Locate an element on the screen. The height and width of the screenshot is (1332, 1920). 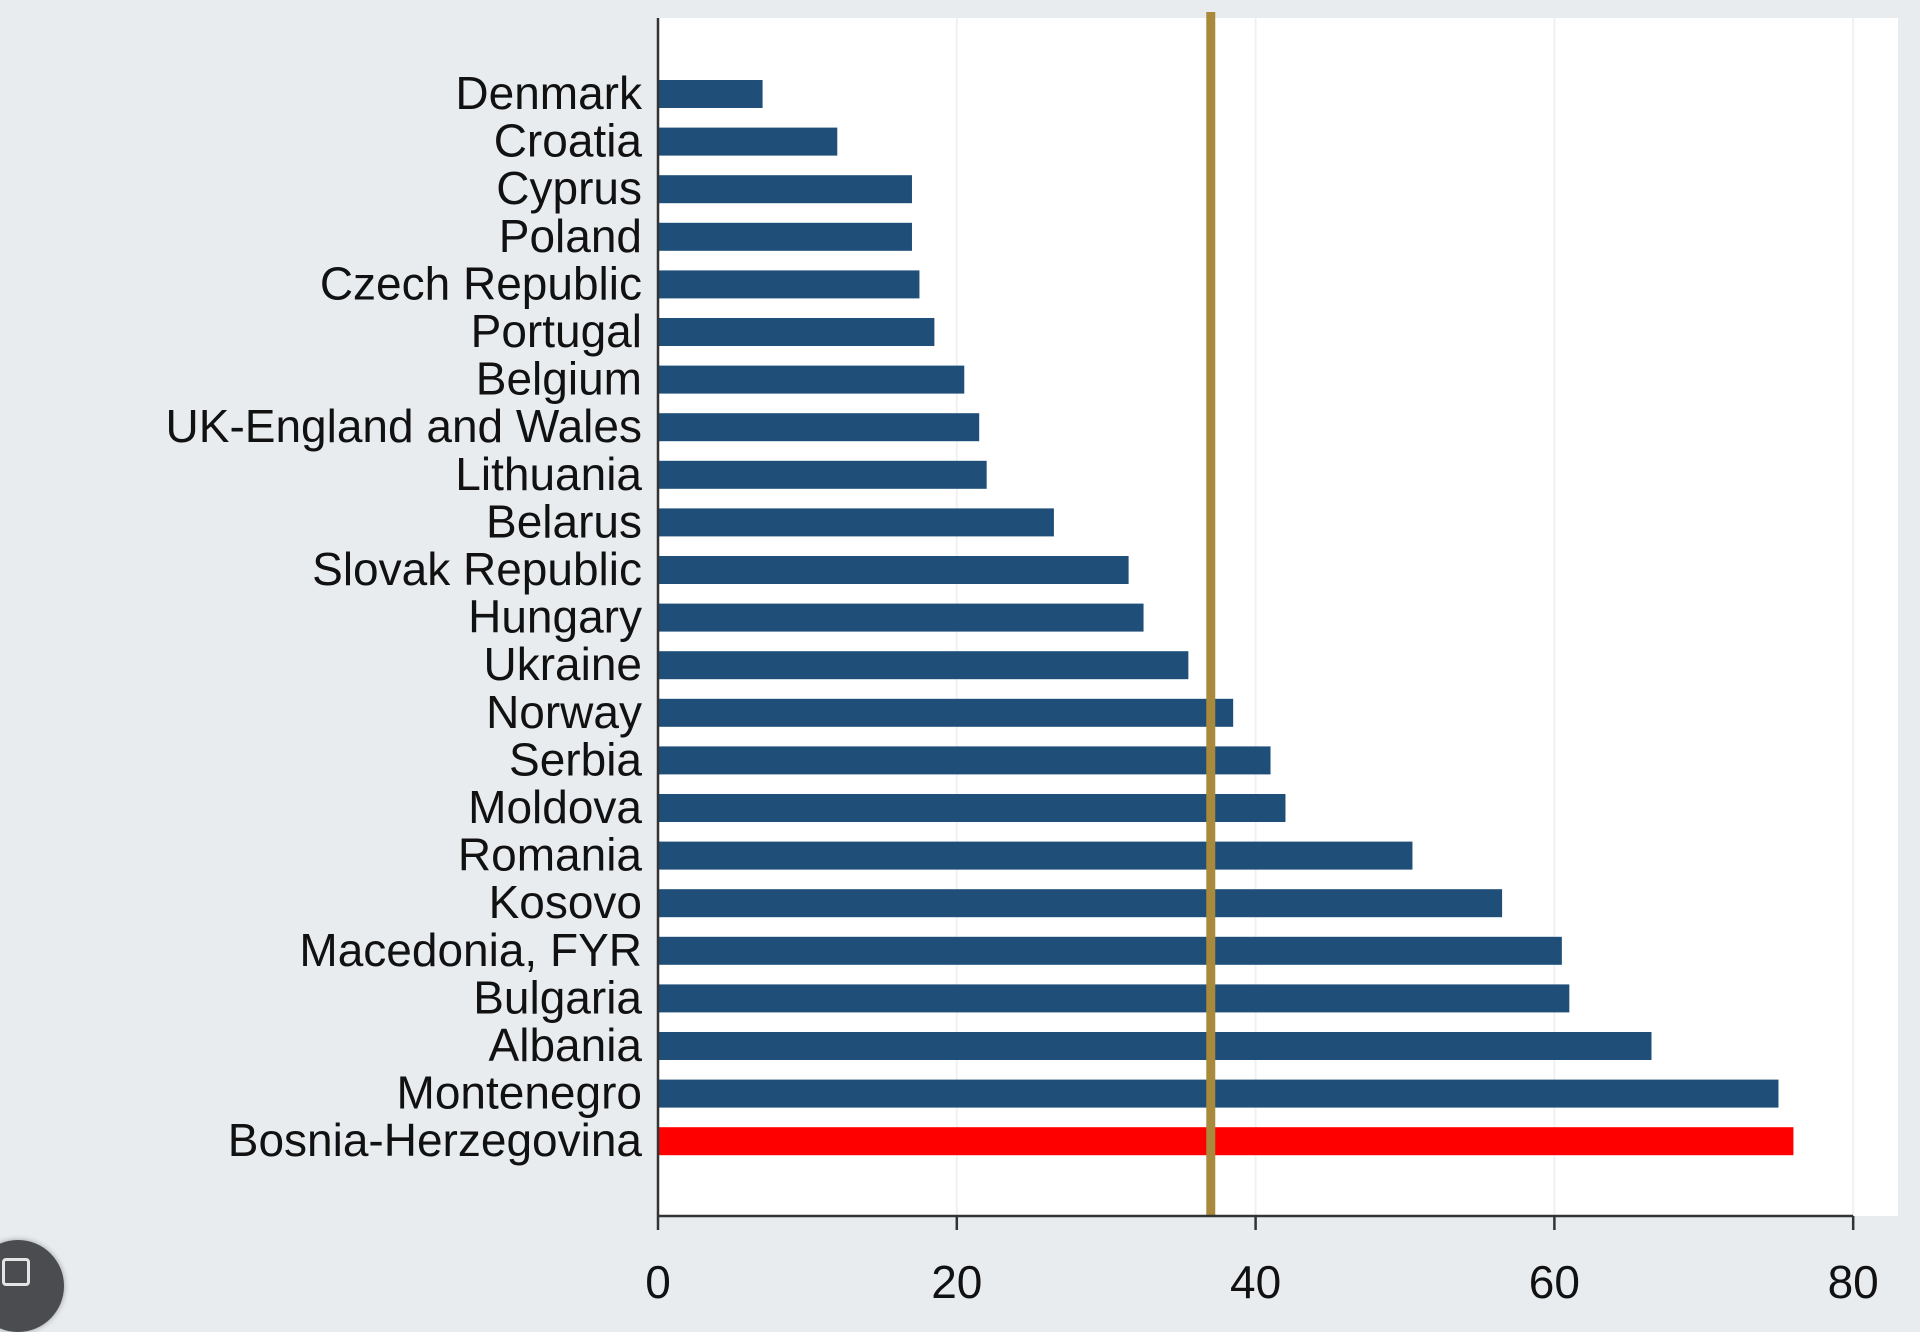
x-tick-labels: 0 20 40 60 80 is located at coordinates (1262, 1282).